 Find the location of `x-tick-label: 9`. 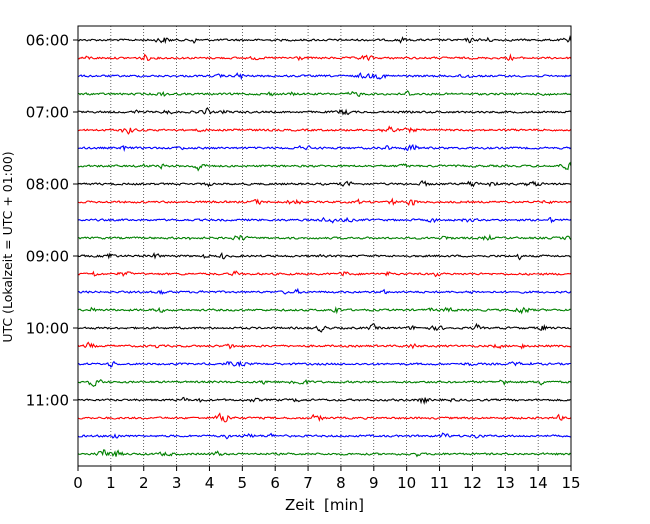

x-tick-label: 9 is located at coordinates (374, 483).